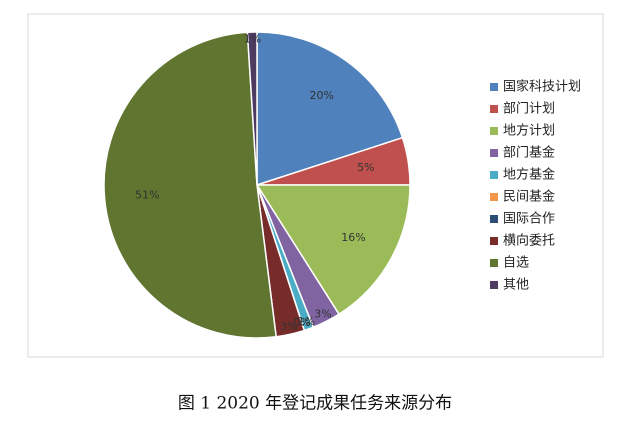  Describe the element at coordinates (529, 109) in the screenshot. I see `legend-label: 部门计划` at that location.